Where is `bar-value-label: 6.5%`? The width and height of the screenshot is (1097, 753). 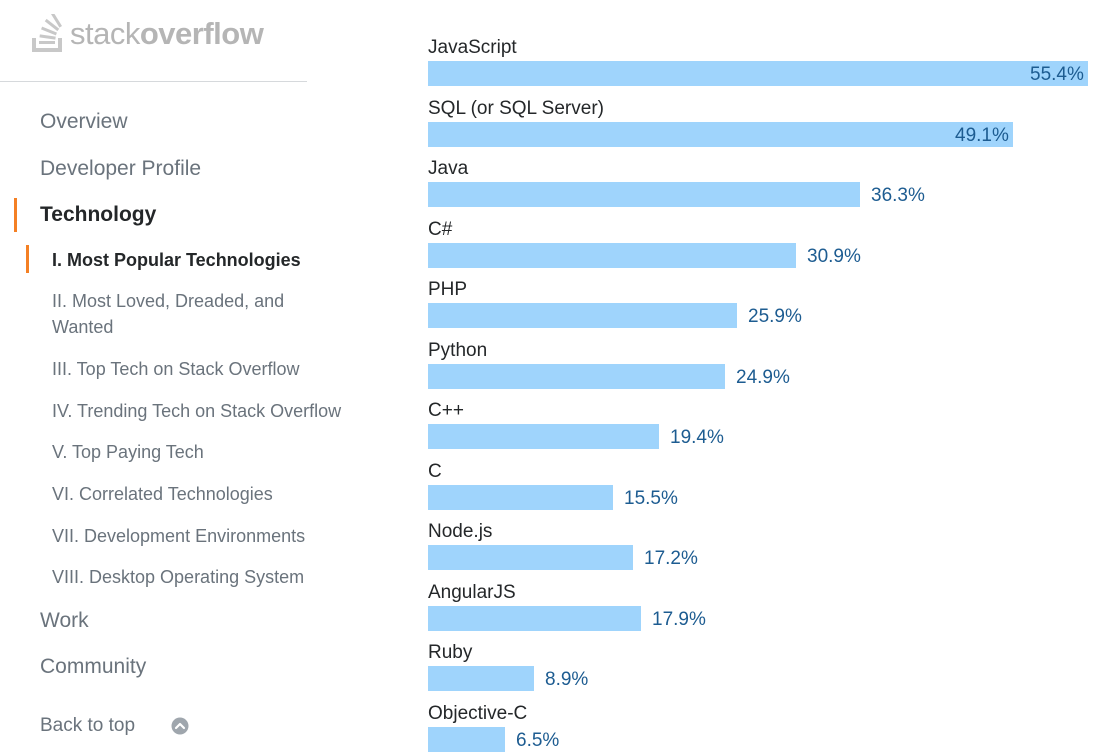 bar-value-label: 6.5% is located at coordinates (538, 740).